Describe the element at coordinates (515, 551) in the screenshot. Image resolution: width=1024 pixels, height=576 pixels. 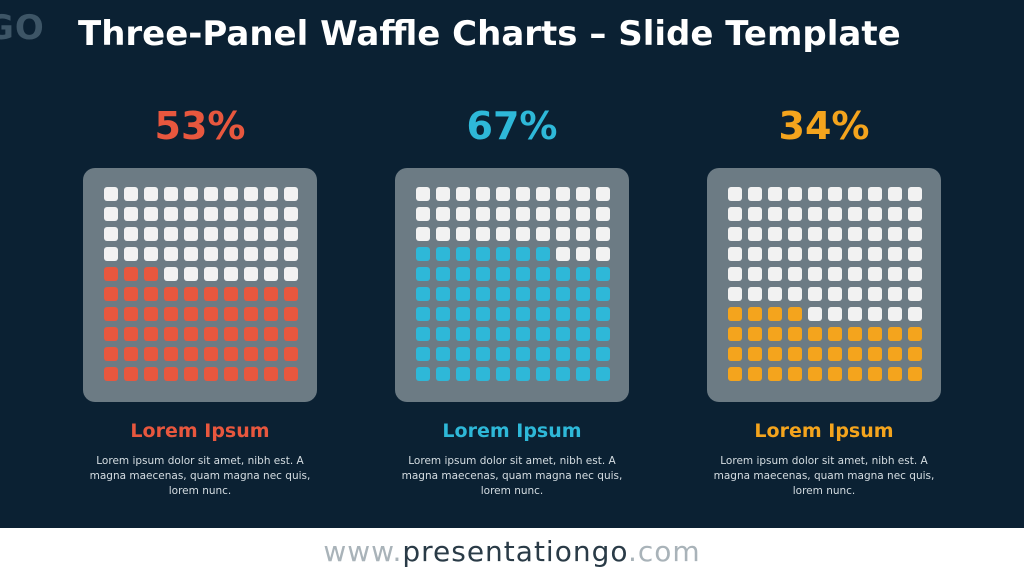
I see `footer-brand: presentationgo` at that location.